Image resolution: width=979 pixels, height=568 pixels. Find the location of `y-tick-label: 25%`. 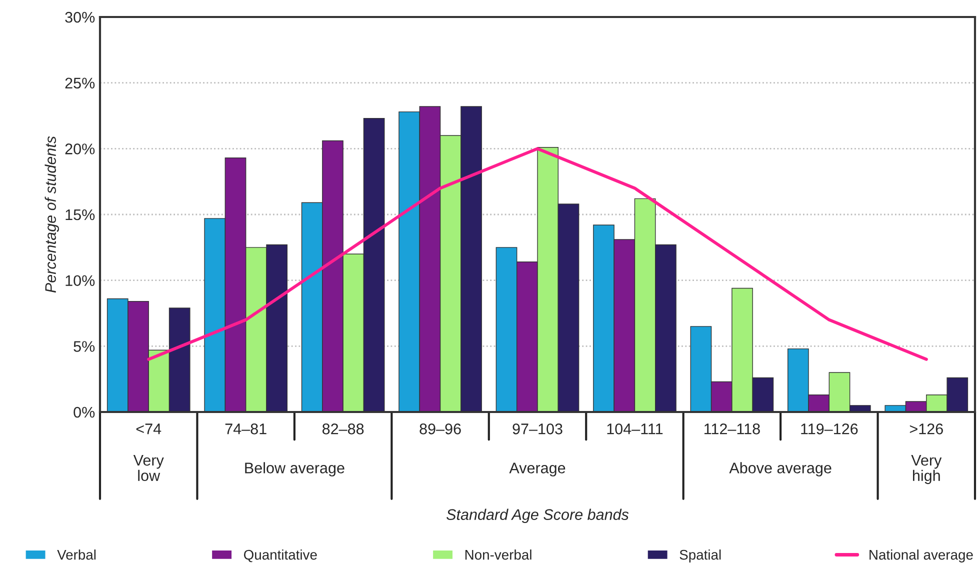

y-tick-label: 25% is located at coordinates (80, 83).